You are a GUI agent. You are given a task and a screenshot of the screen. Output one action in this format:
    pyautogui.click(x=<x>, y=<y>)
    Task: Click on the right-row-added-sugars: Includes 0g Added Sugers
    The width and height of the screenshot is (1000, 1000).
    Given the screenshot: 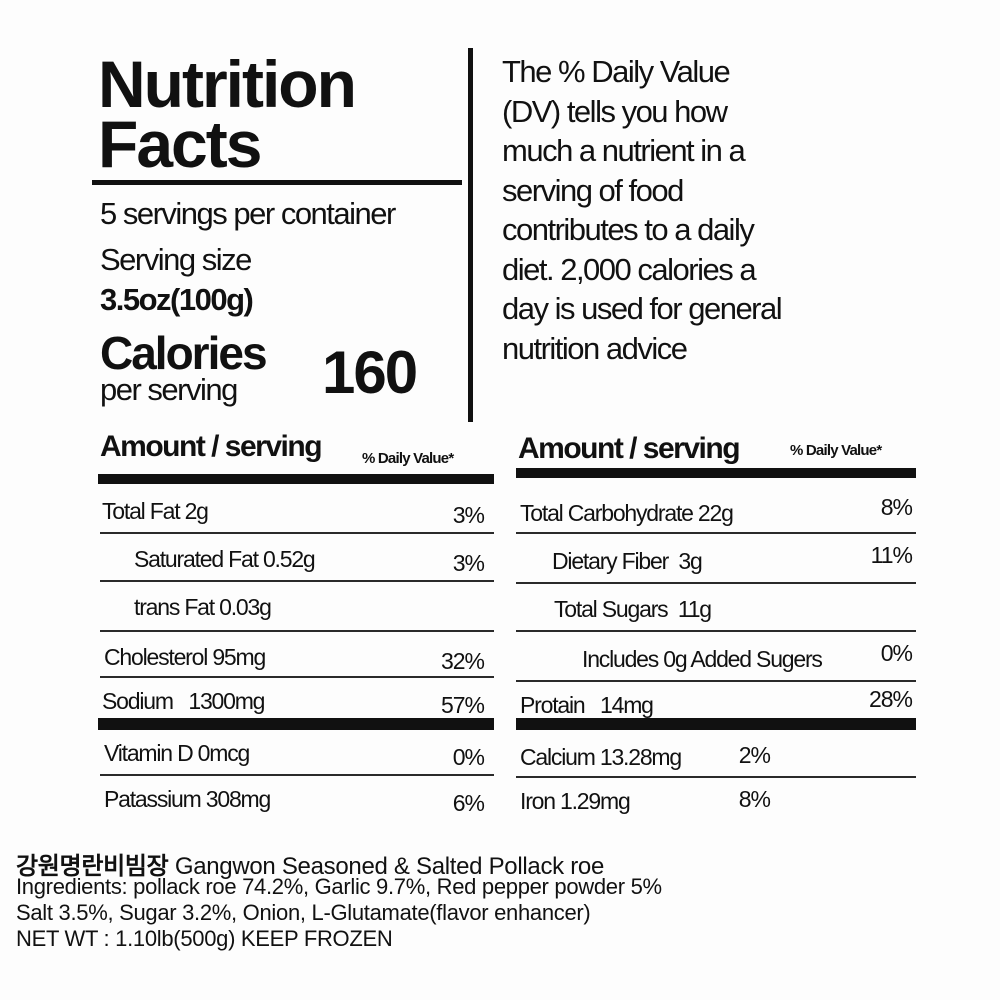 What is the action you would take?
    pyautogui.click(x=702, y=659)
    